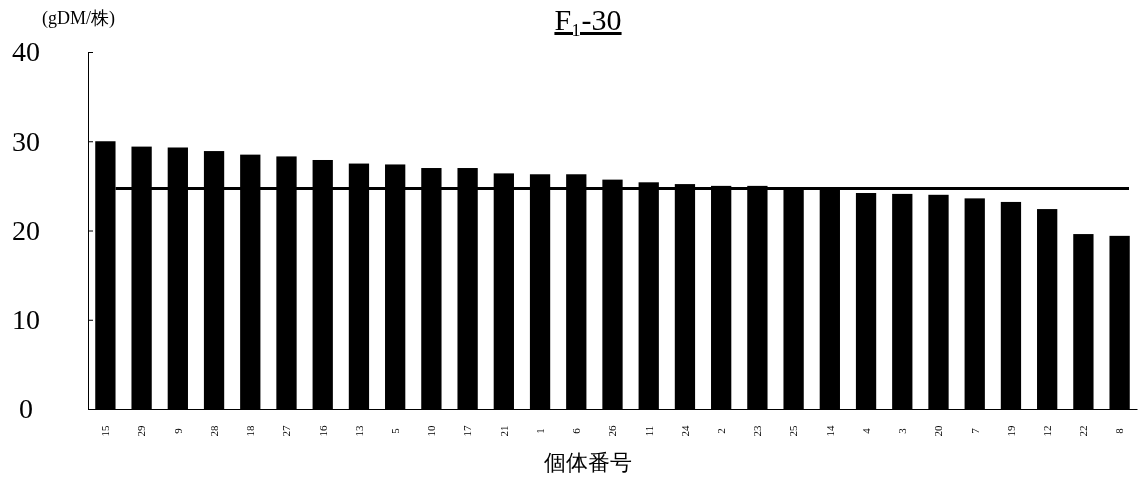  I want to click on x-tick-label: 19, so click(1010, 431).